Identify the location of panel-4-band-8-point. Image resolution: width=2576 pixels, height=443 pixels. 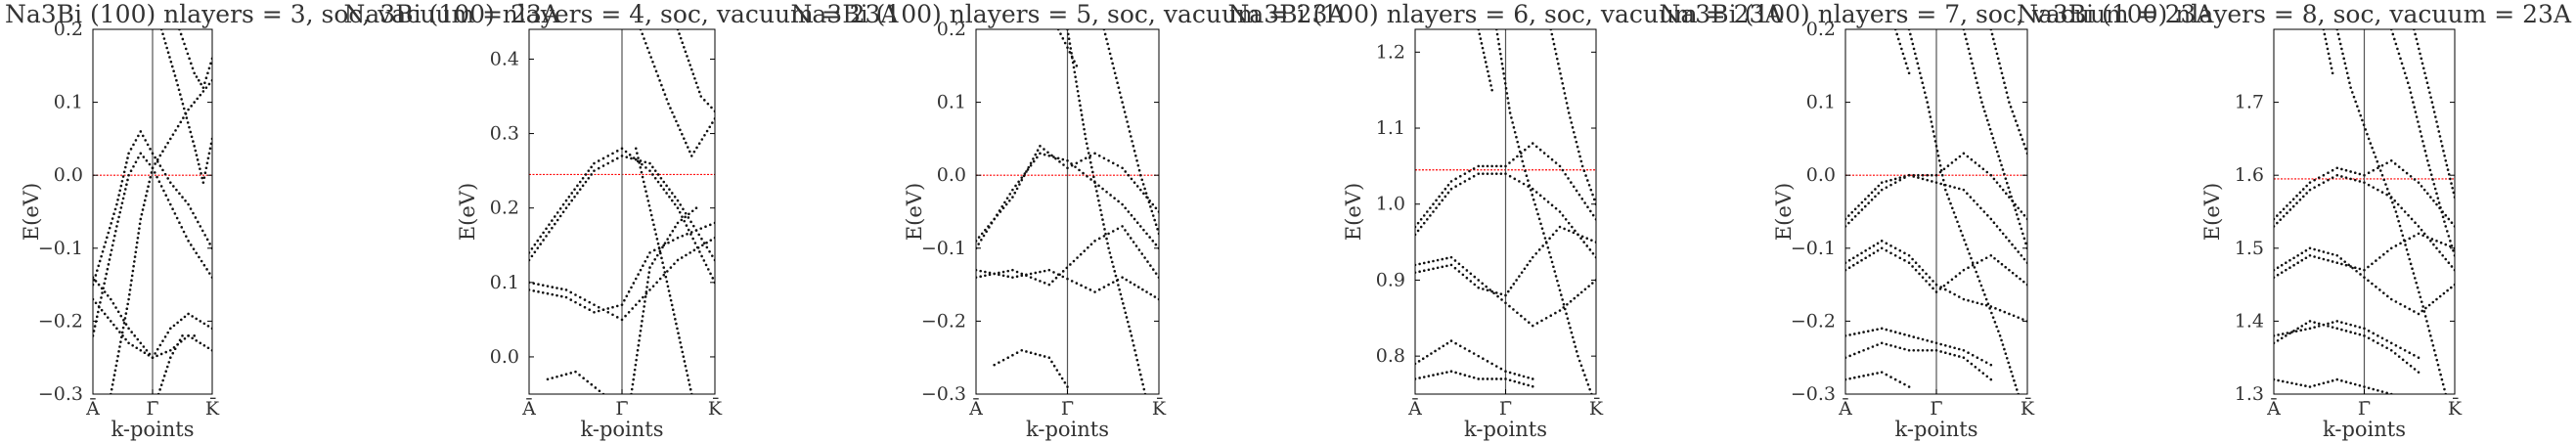
(1486, 63).